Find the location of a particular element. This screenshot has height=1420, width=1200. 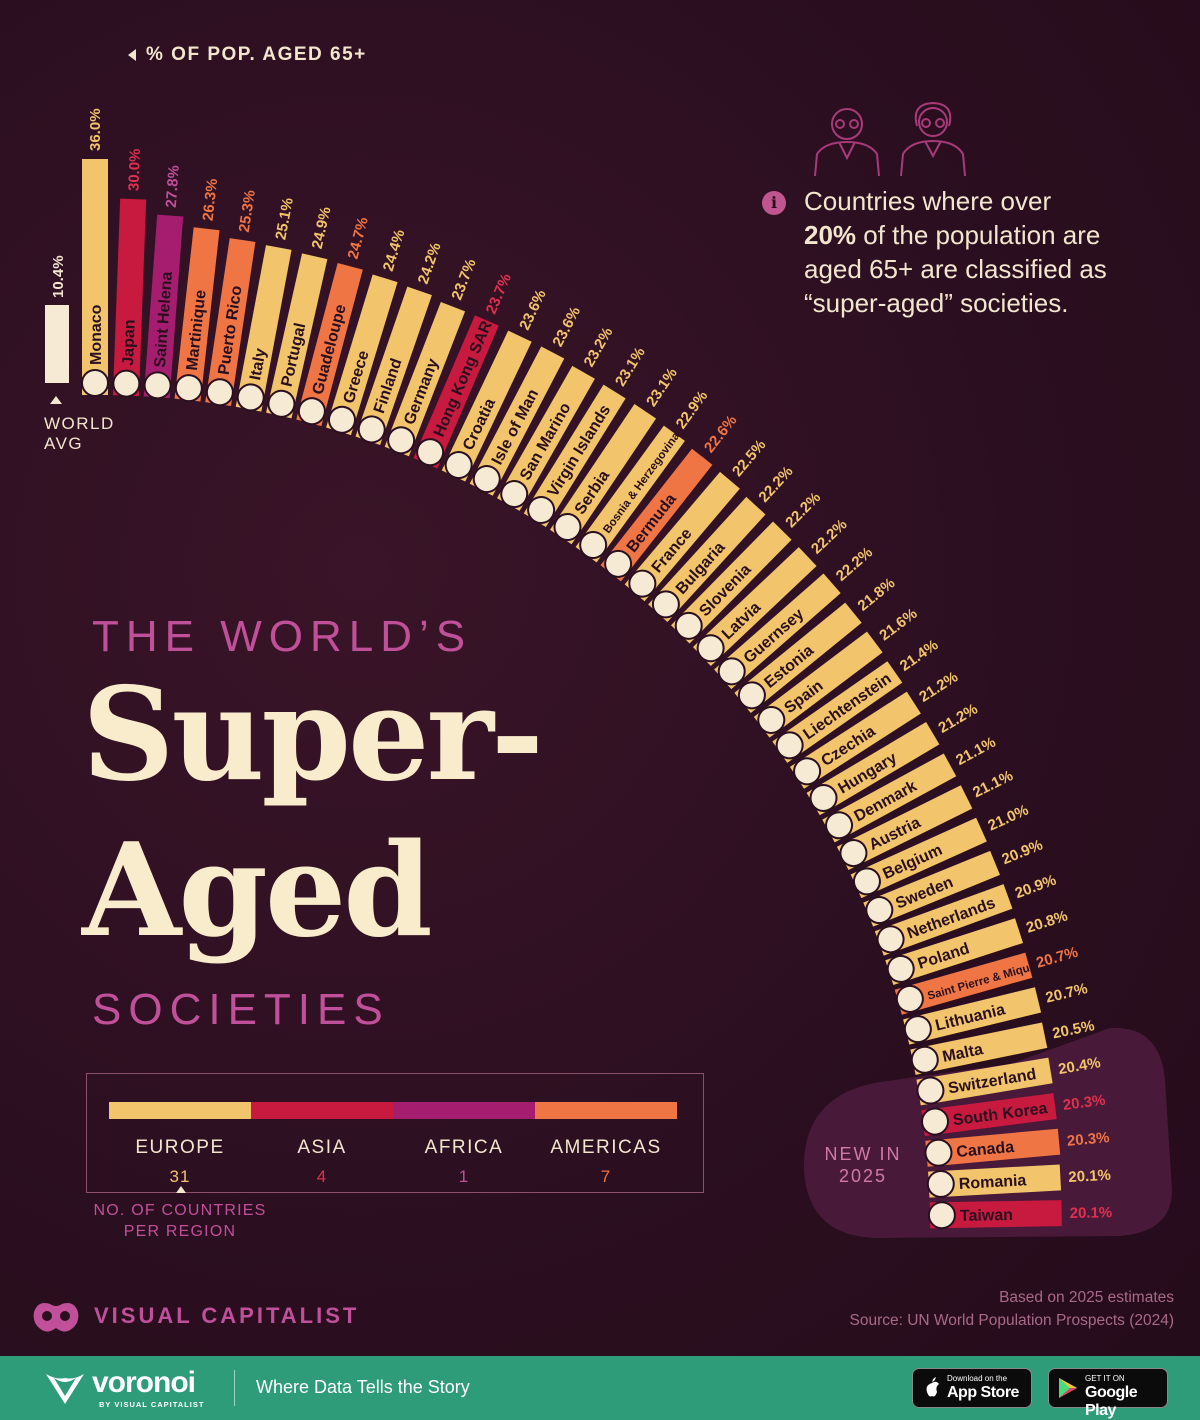

new-in-2025-label: NEW IN 2025 is located at coordinates (863, 1165).